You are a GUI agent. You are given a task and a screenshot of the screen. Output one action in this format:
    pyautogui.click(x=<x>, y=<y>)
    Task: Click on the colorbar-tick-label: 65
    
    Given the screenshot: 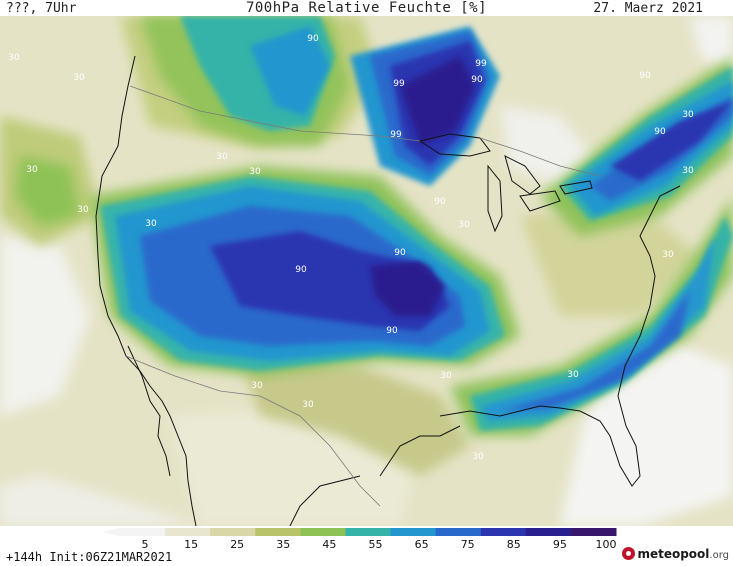 What is the action you would take?
    pyautogui.click(x=422, y=544)
    